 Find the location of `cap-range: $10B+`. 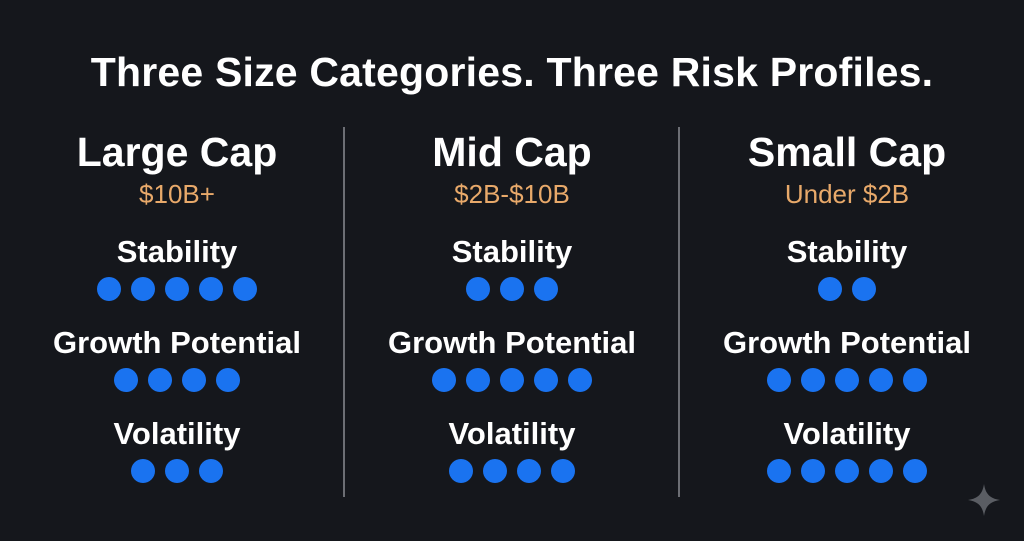

cap-range: $10B+ is located at coordinates (177, 194).